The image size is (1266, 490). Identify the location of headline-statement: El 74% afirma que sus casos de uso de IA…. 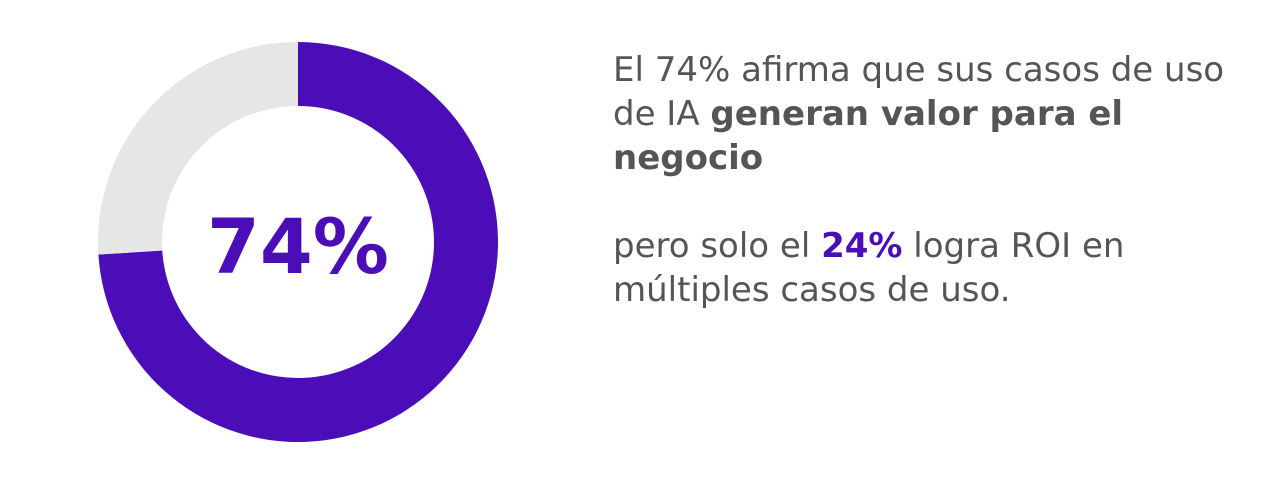
(933, 114).